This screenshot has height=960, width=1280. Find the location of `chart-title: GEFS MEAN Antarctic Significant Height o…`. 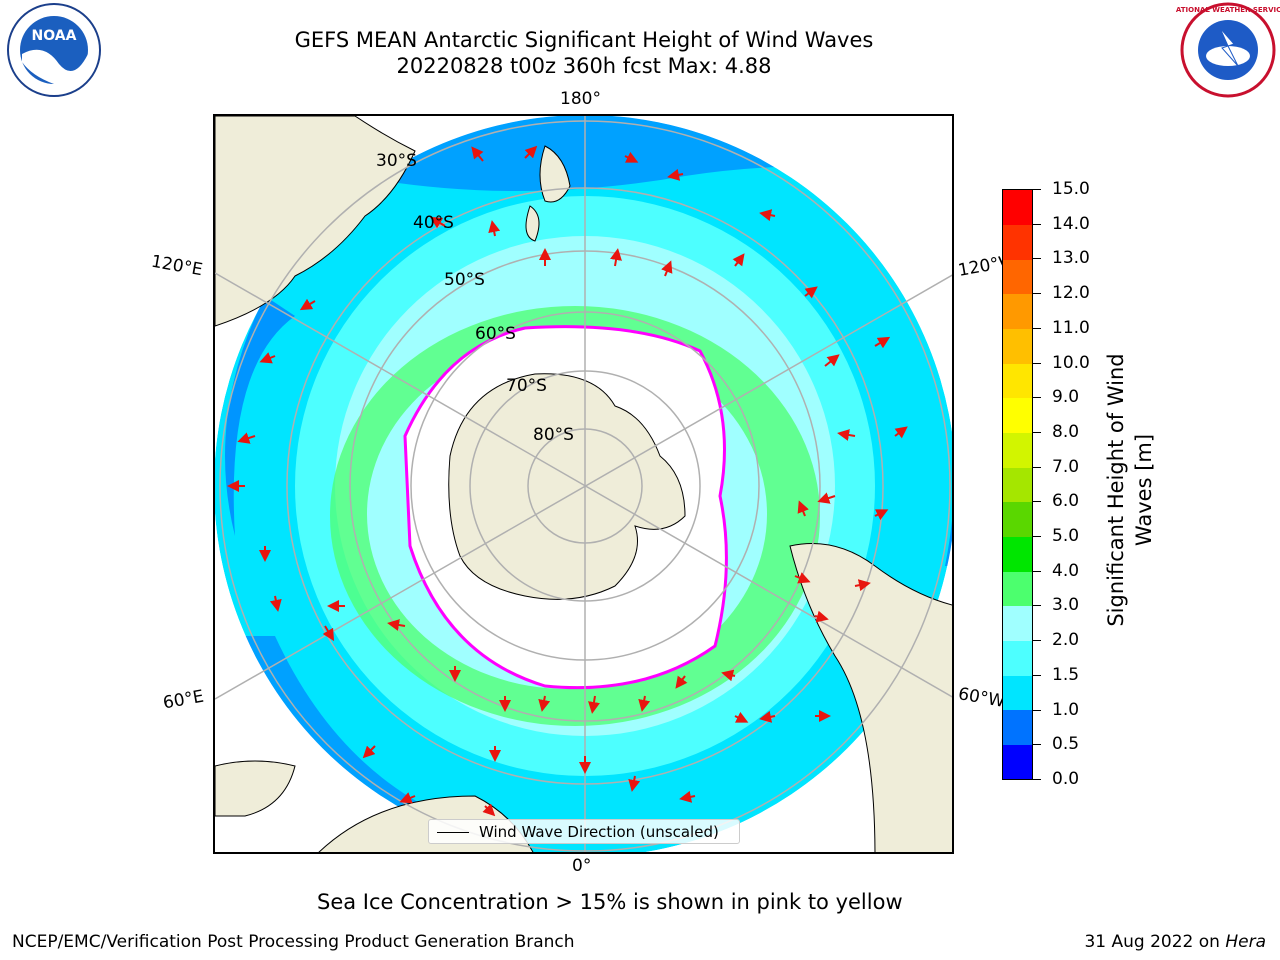

chart-title: GEFS MEAN Antarctic Significant Height o… is located at coordinates (584, 40).